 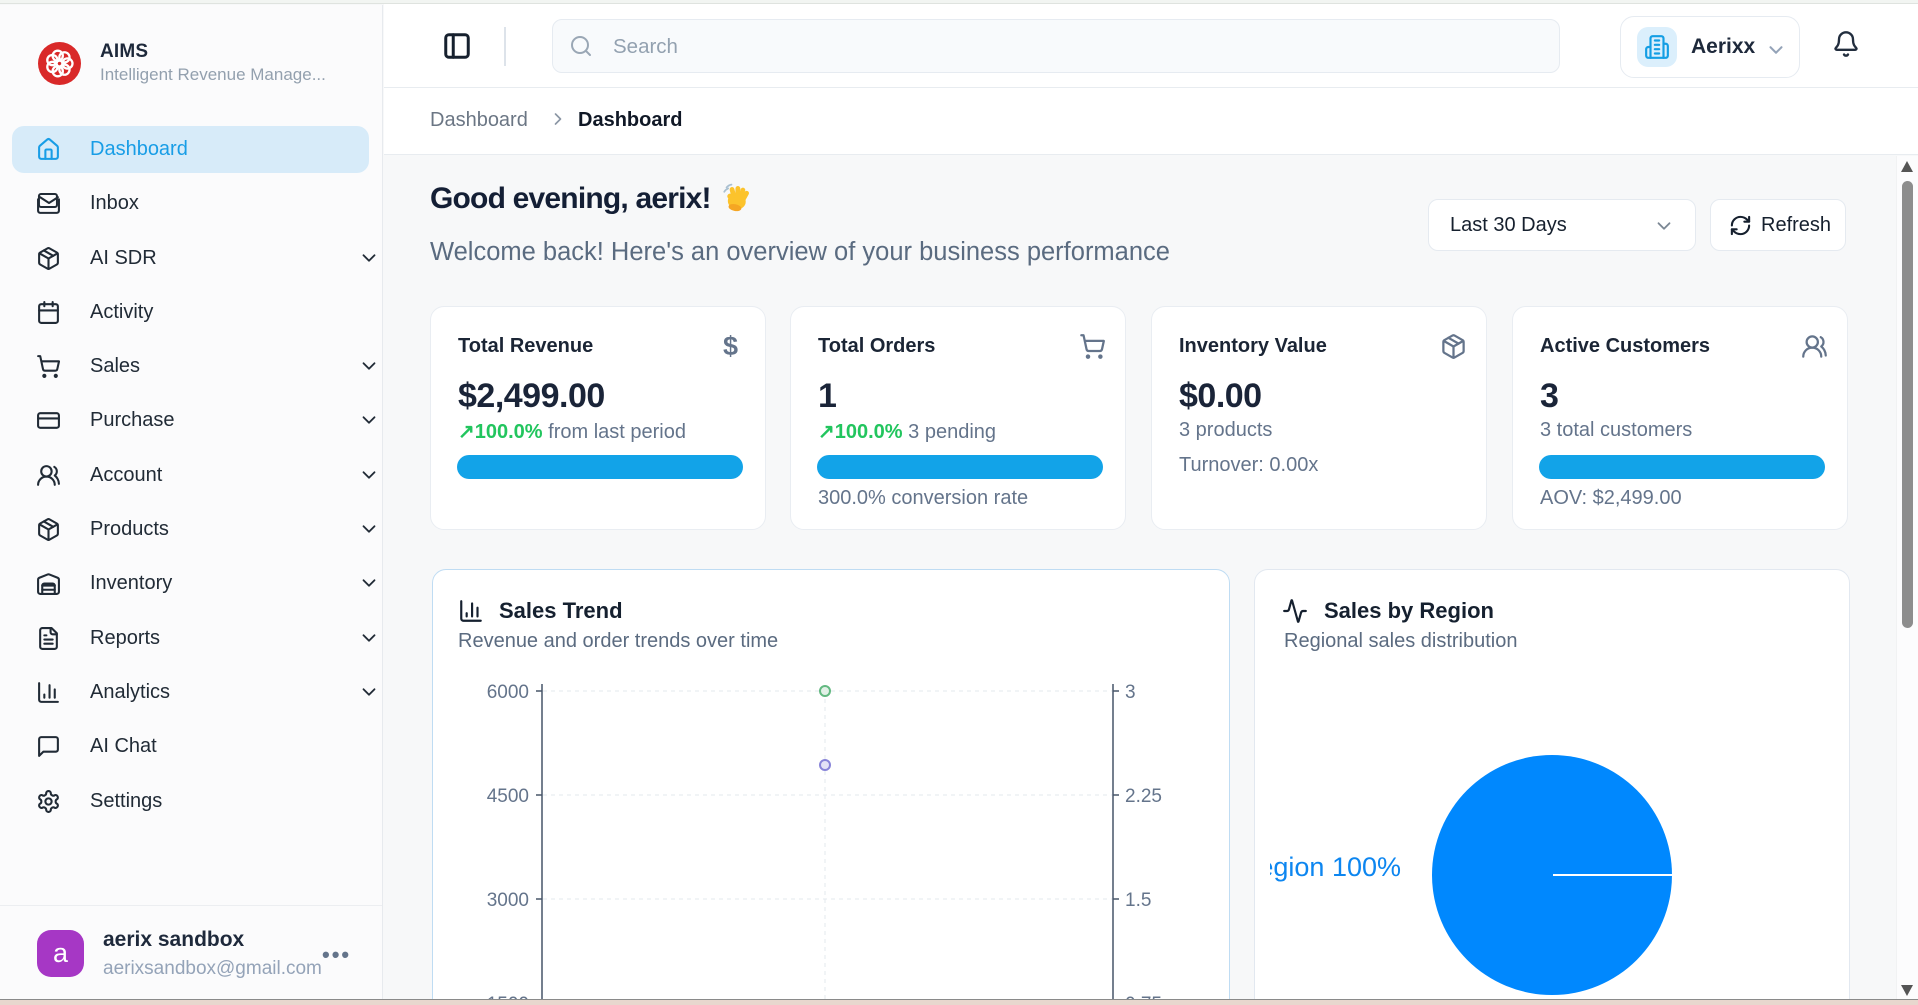 I want to click on svg-text: 2.25, so click(x=1143, y=796).